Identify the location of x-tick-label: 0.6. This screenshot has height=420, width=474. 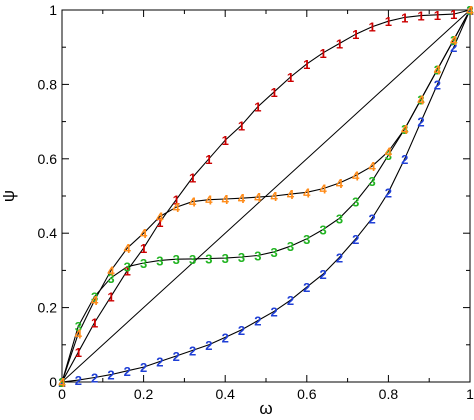
(307, 394).